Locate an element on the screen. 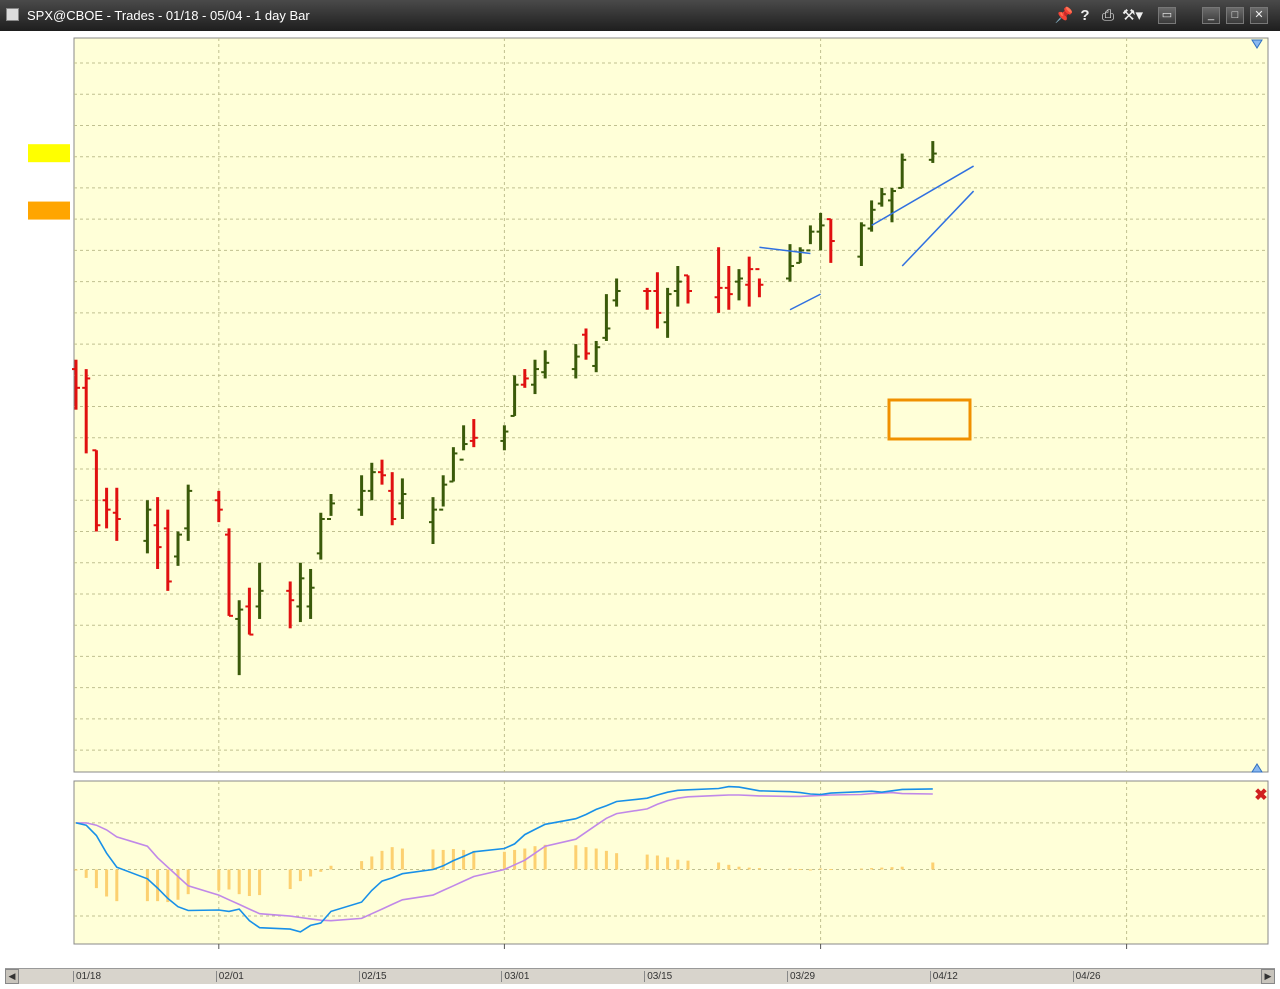  macd-signal-line is located at coordinates (504, 856).